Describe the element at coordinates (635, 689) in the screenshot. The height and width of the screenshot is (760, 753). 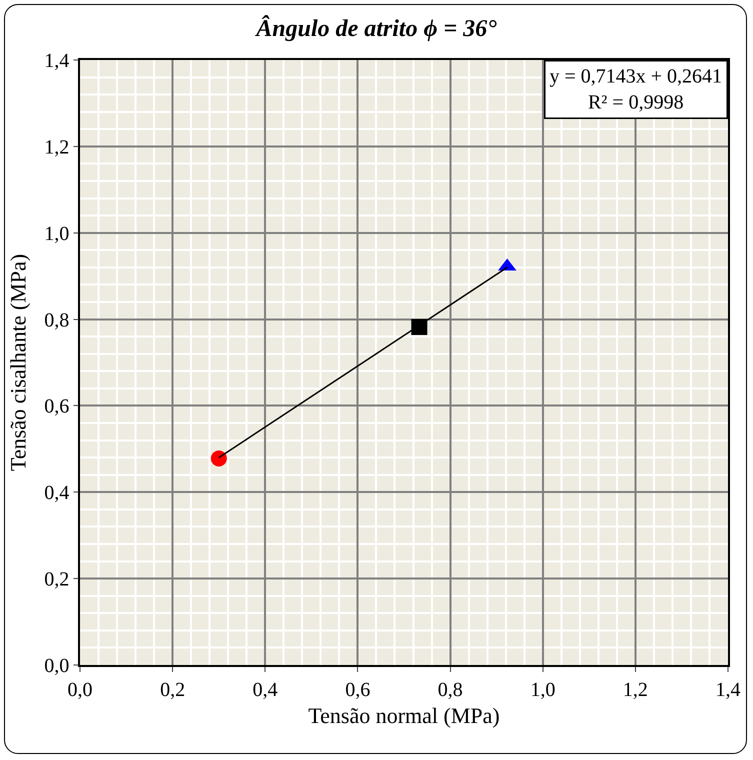
I see `x-tick-label: 1,2` at that location.